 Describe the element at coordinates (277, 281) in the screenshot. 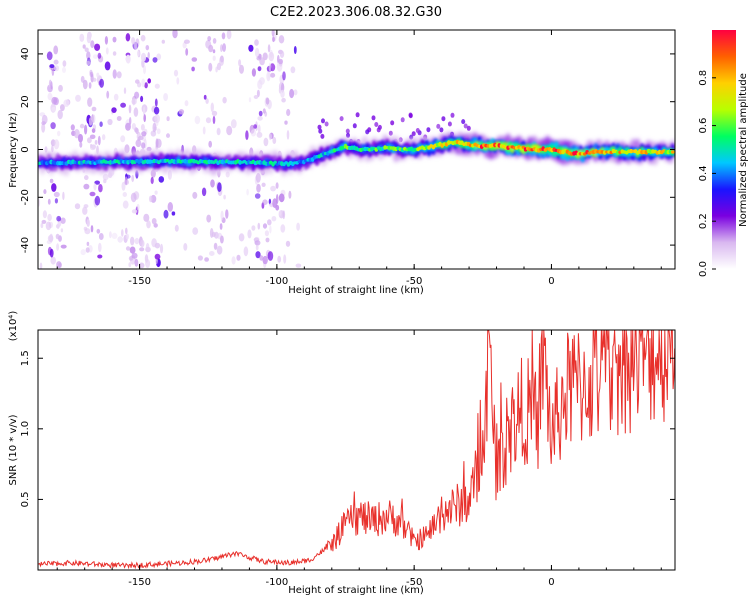

I see `x-tick-label: -100` at that location.